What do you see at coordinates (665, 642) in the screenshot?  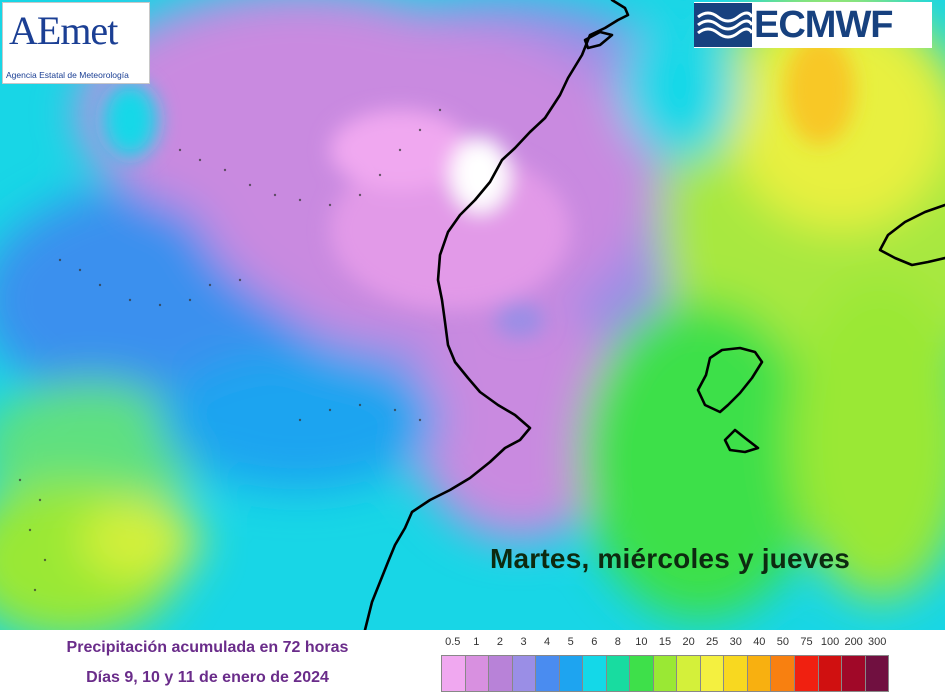 I see `legend-label: 15` at bounding box center [665, 642].